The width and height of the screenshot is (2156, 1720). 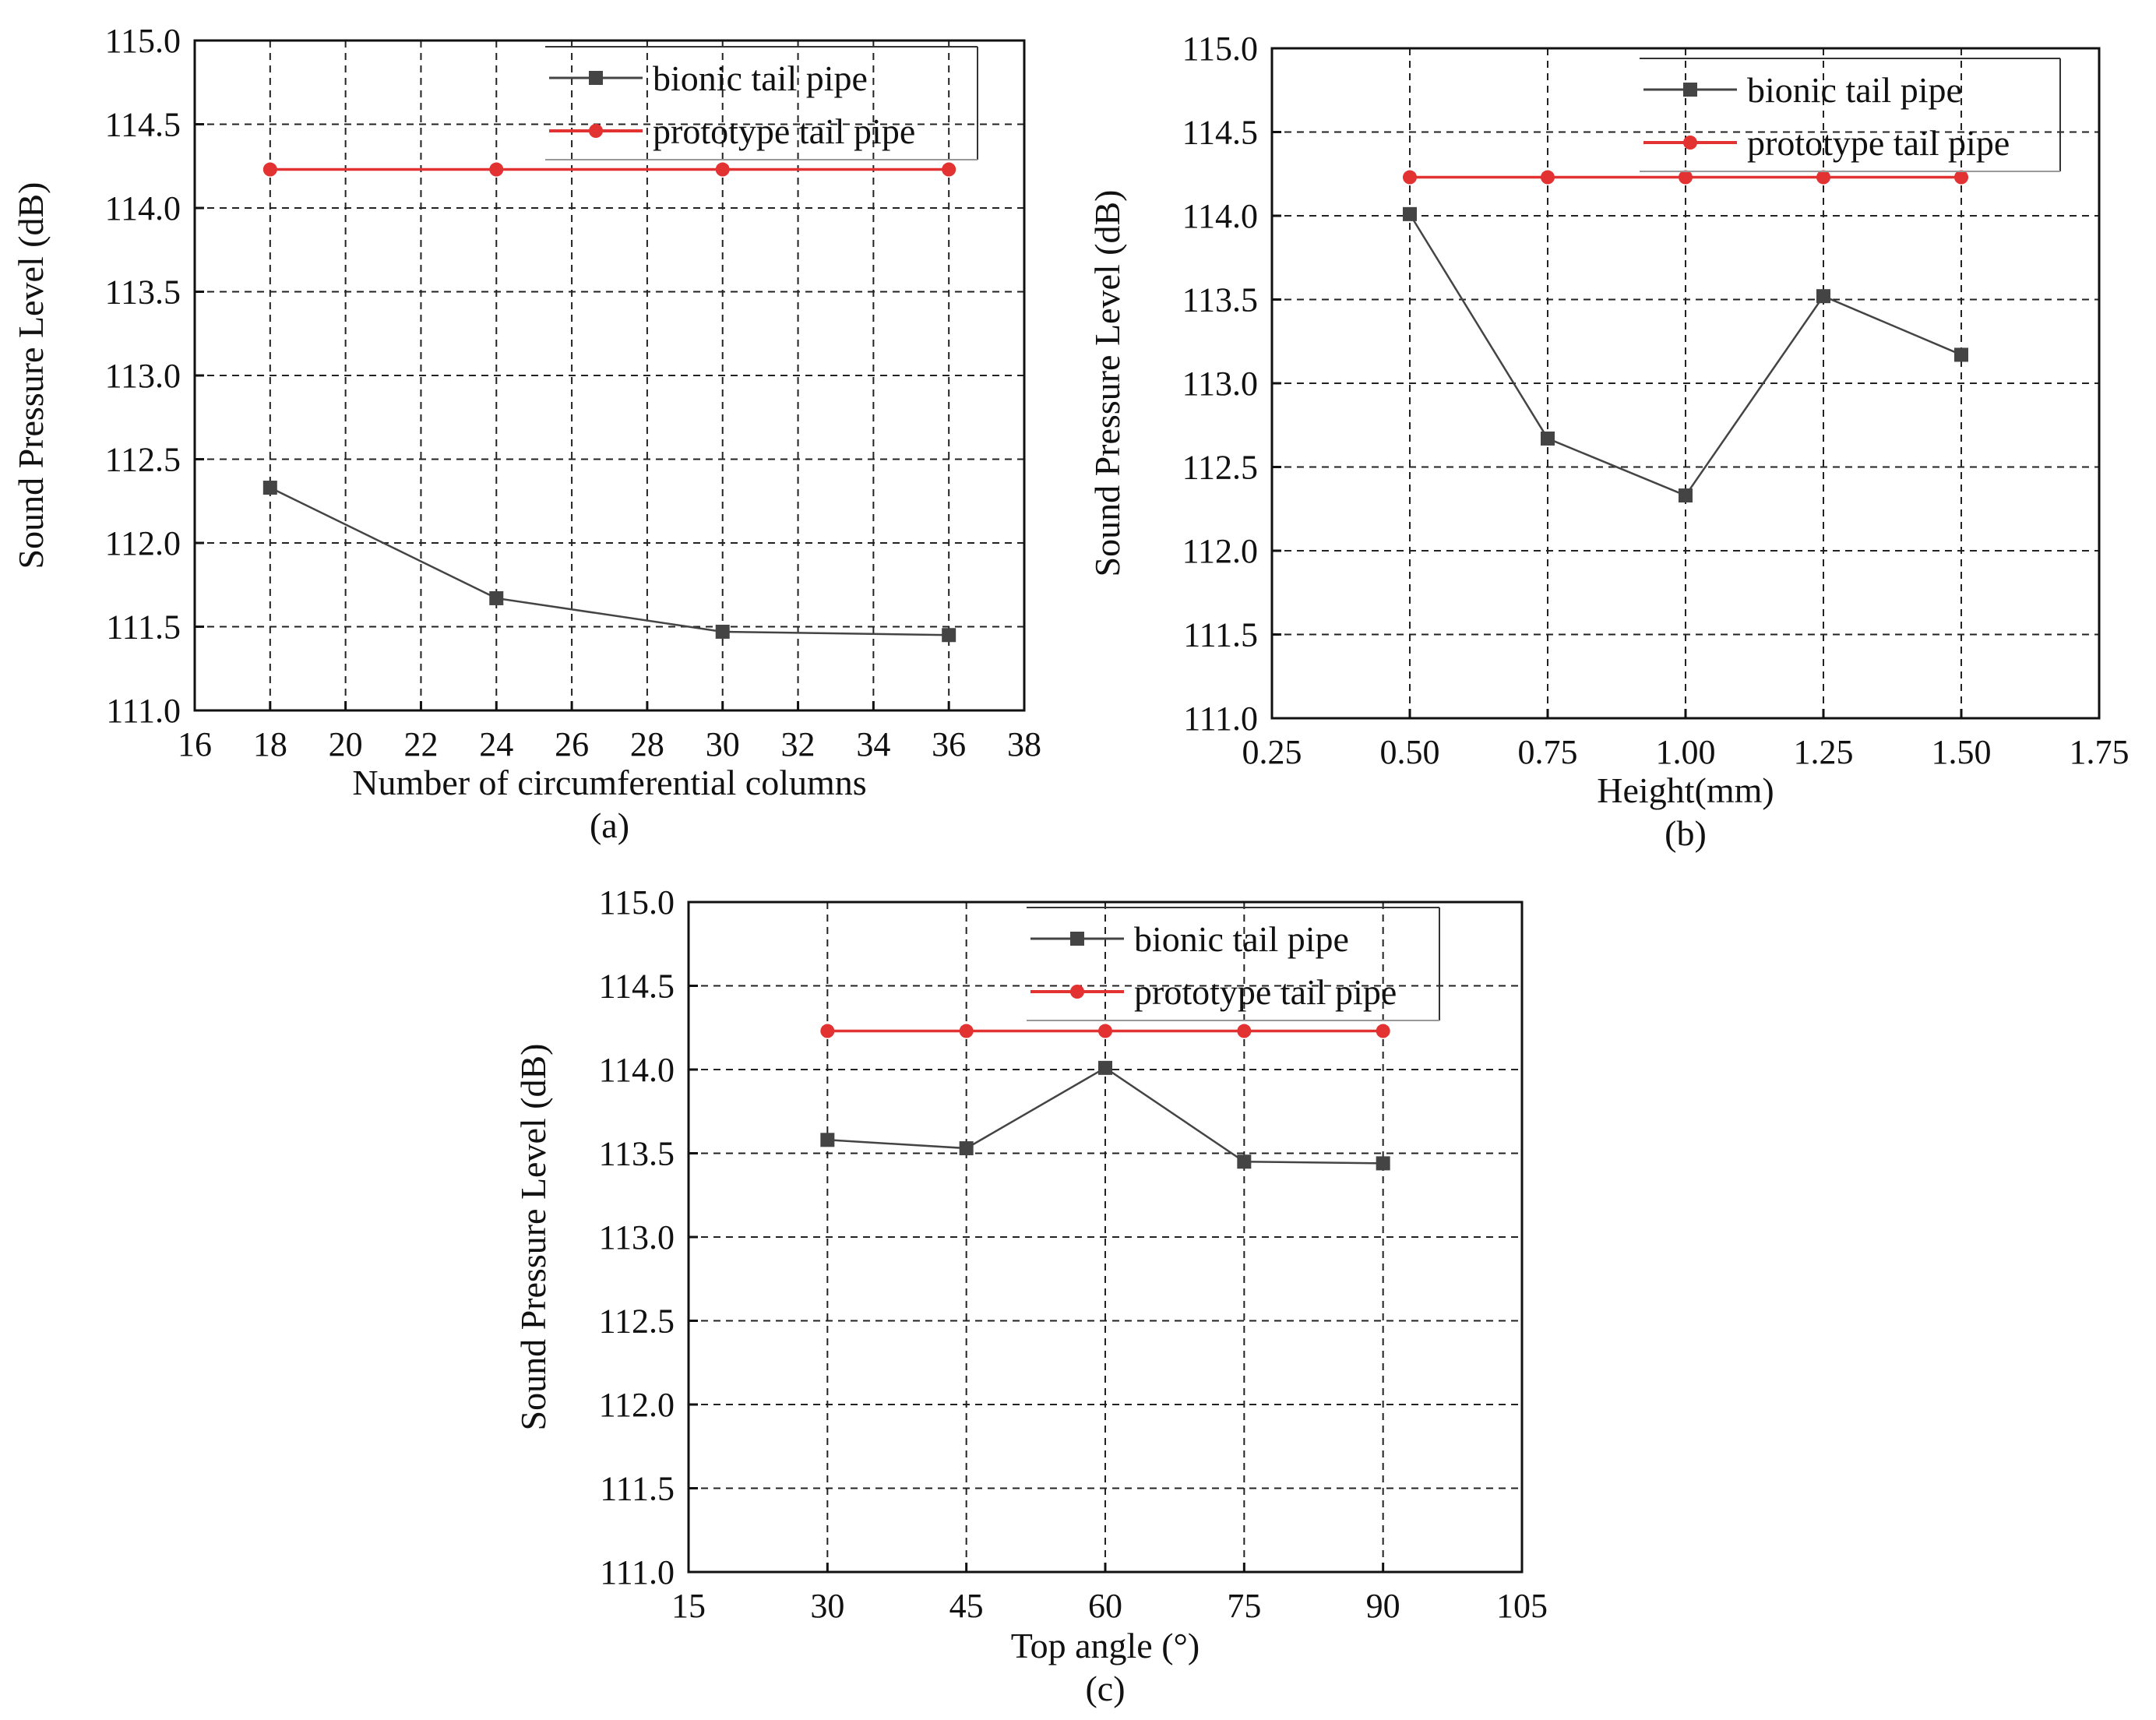 What do you see at coordinates (1383, 1606) in the screenshot?
I see `x-tick-label: 90` at bounding box center [1383, 1606].